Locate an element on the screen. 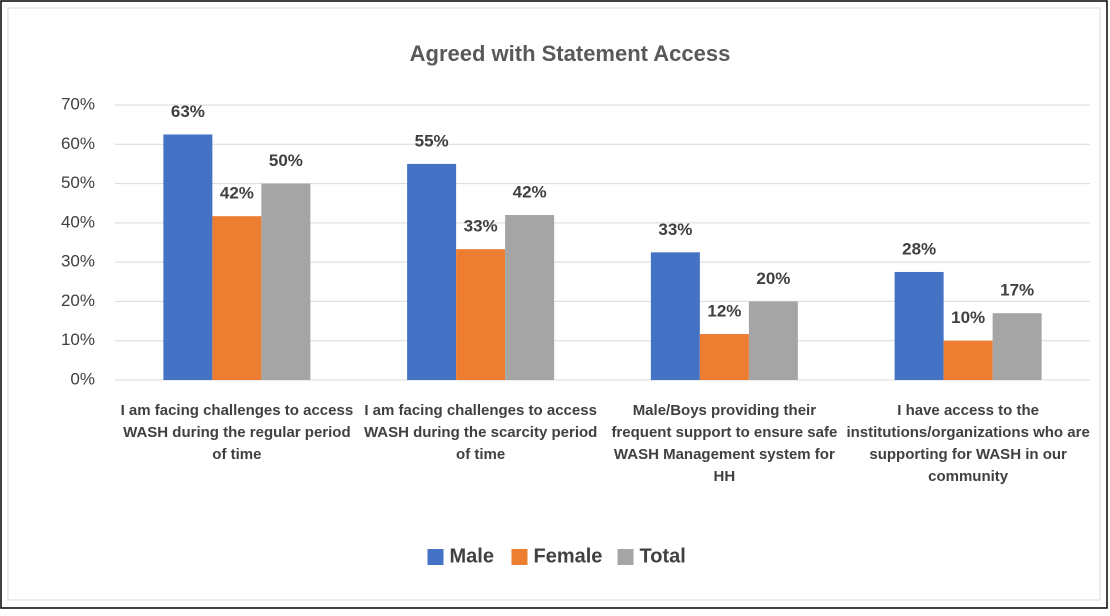  y-tick-label: 50% is located at coordinates (78, 182).